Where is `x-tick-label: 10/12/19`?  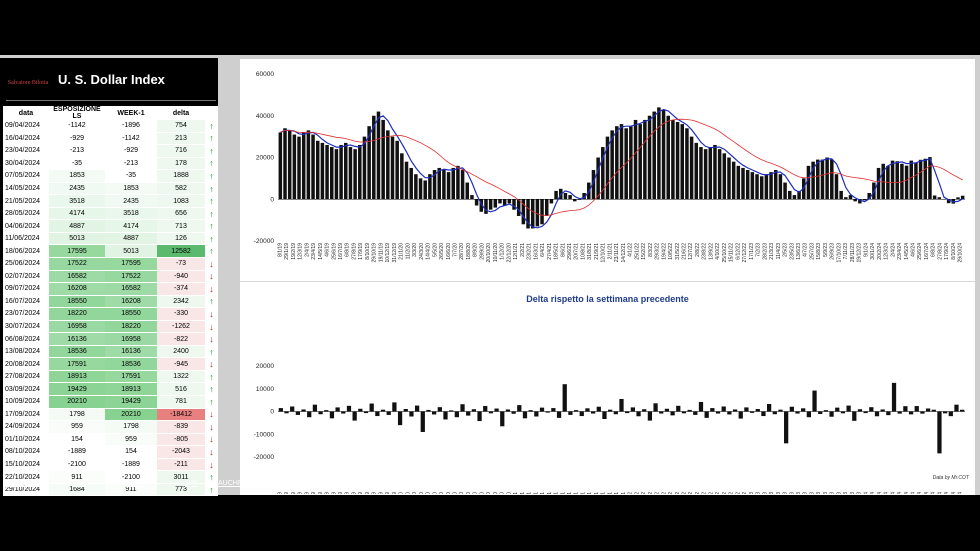 x-tick-label: 10/12/19 is located at coordinates (388, 253).